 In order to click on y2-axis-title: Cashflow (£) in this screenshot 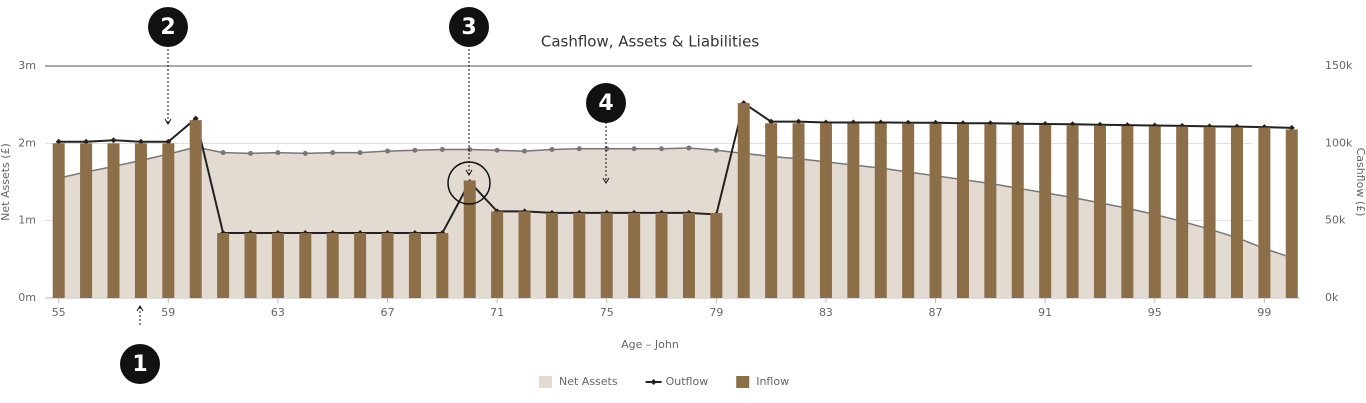, I will do `click(1360, 182)`.